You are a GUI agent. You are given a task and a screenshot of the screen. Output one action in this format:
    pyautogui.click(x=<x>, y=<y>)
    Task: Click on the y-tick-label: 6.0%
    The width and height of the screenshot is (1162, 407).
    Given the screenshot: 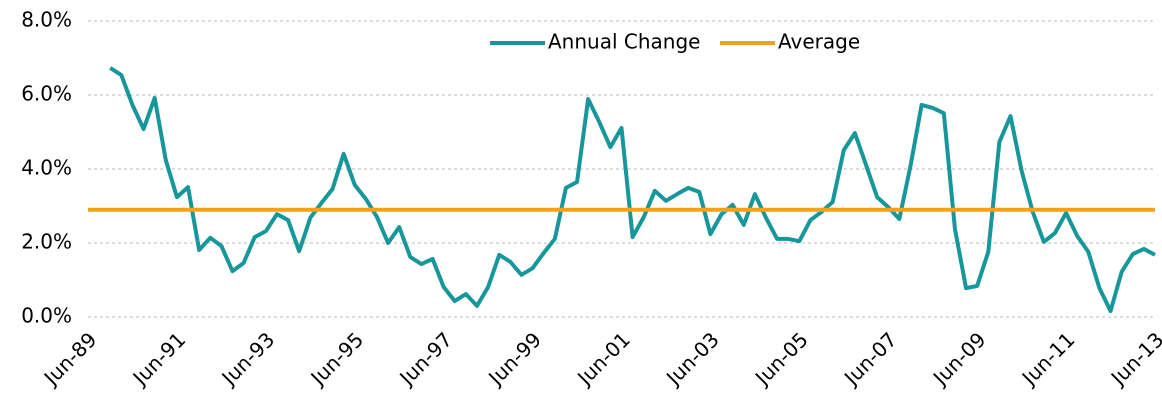 What is the action you would take?
    pyautogui.click(x=46, y=94)
    